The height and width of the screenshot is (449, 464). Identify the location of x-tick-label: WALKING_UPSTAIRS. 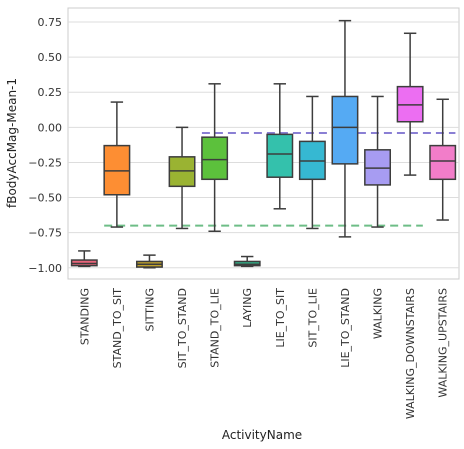
(443, 343).